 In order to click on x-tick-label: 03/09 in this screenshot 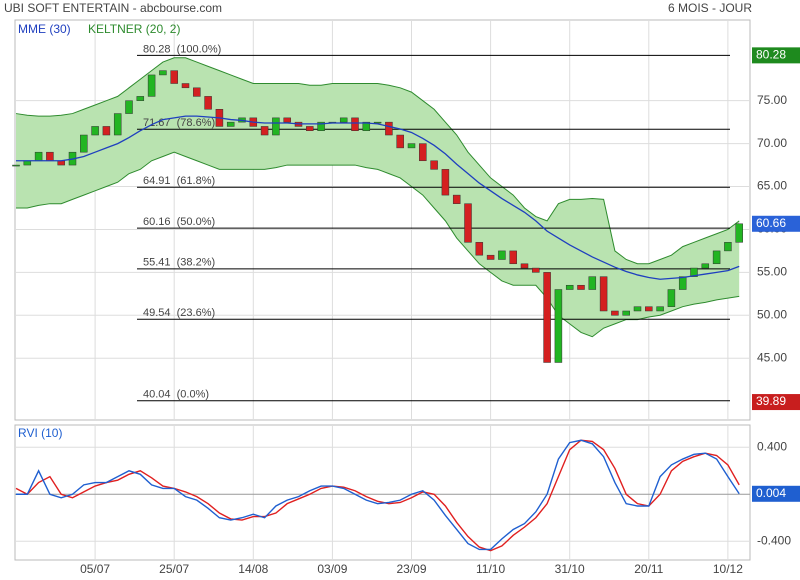, I will do `click(332, 569)`.